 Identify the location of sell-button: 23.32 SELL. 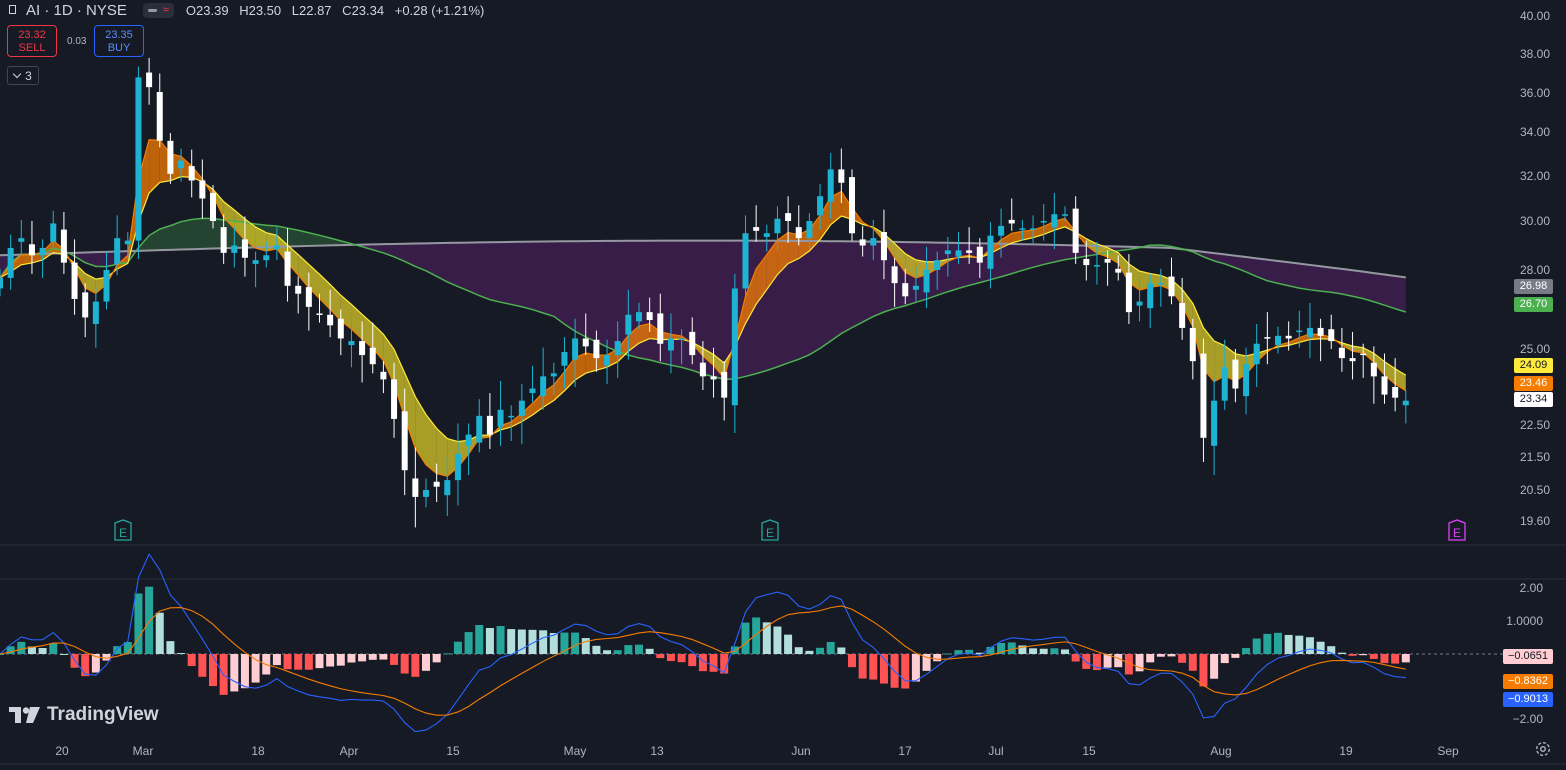
(32, 41).